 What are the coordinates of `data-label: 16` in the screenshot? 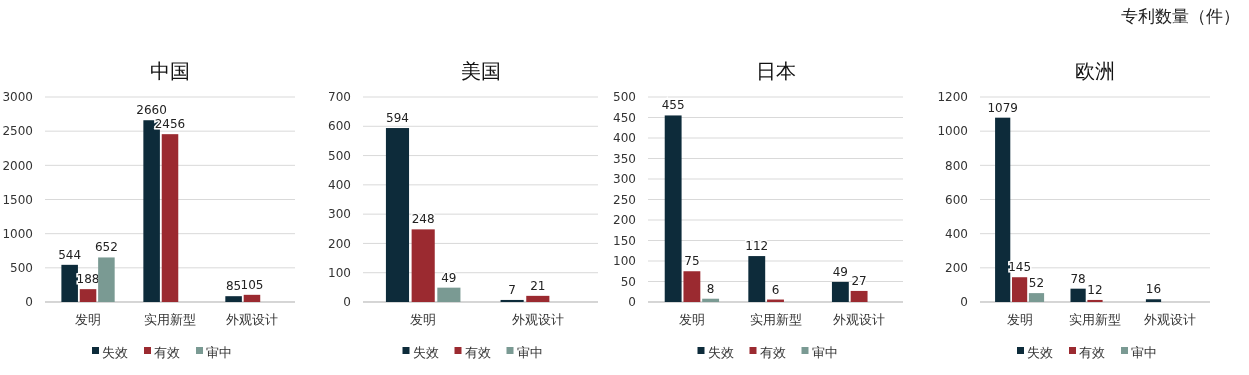 It's located at (1153, 289).